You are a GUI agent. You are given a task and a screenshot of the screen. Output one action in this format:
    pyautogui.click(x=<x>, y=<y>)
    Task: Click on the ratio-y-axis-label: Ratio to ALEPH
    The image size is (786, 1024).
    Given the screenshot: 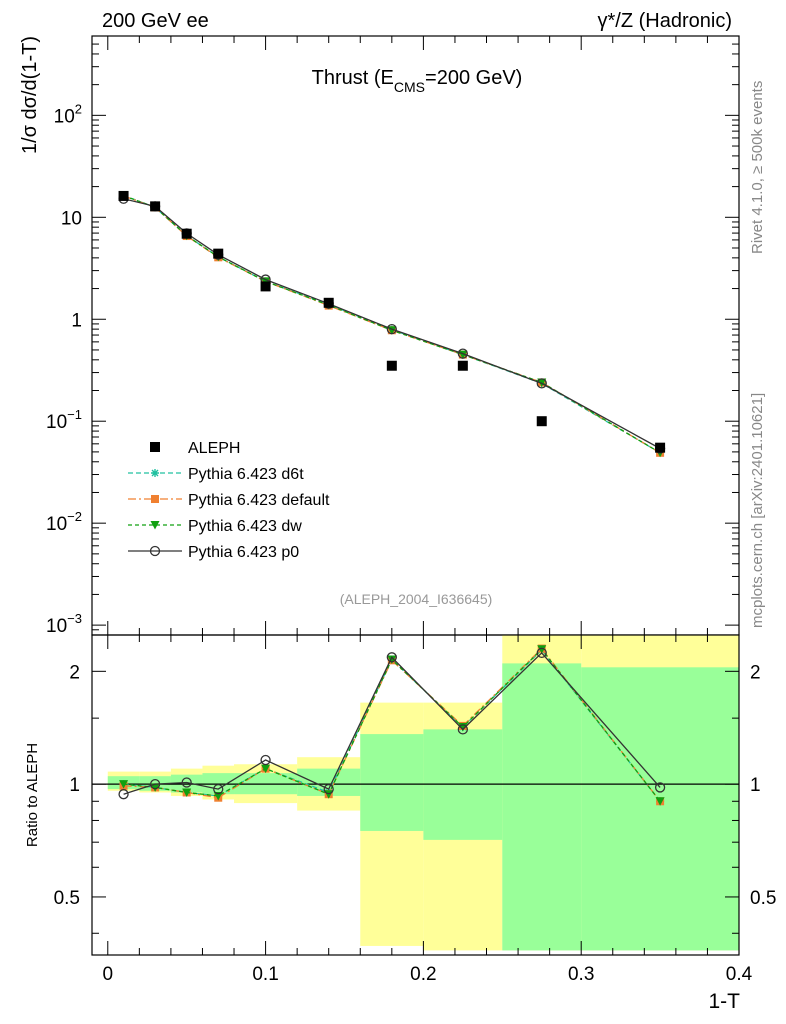 What is the action you would take?
    pyautogui.click(x=32, y=795)
    